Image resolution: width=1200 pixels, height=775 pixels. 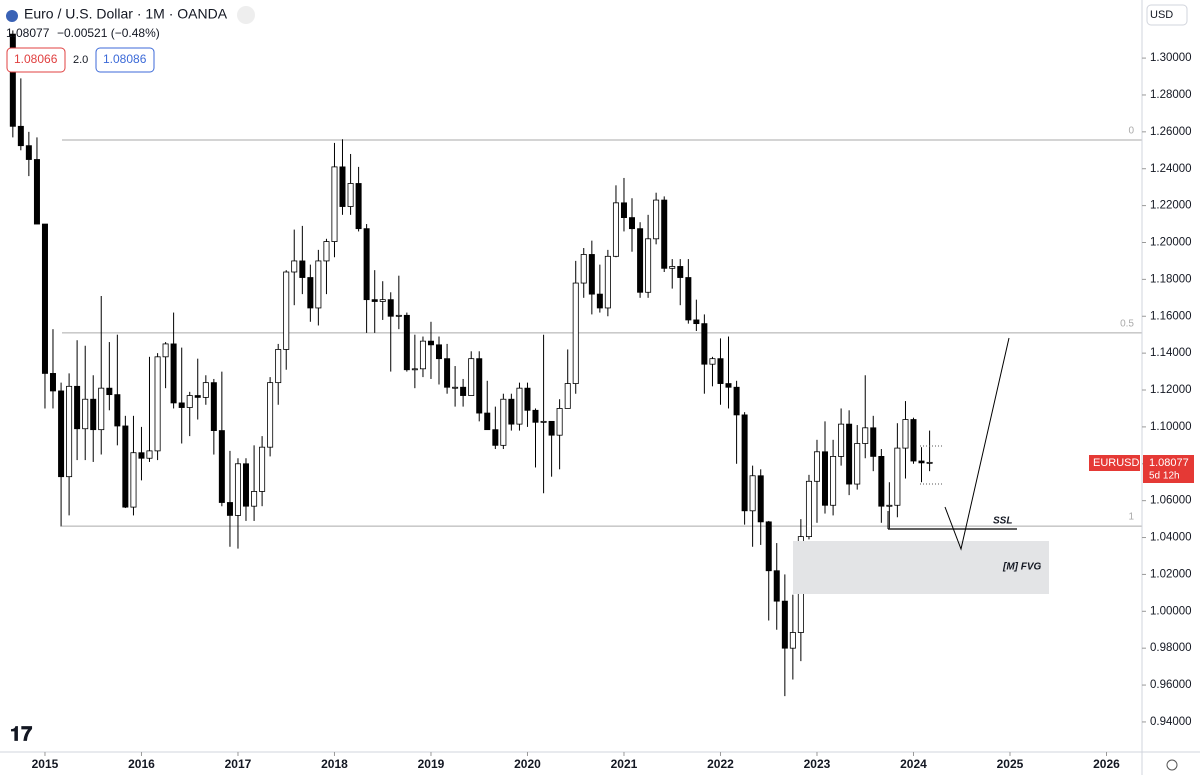 I want to click on y-tick-label: 1.12000, so click(x=1171, y=390).